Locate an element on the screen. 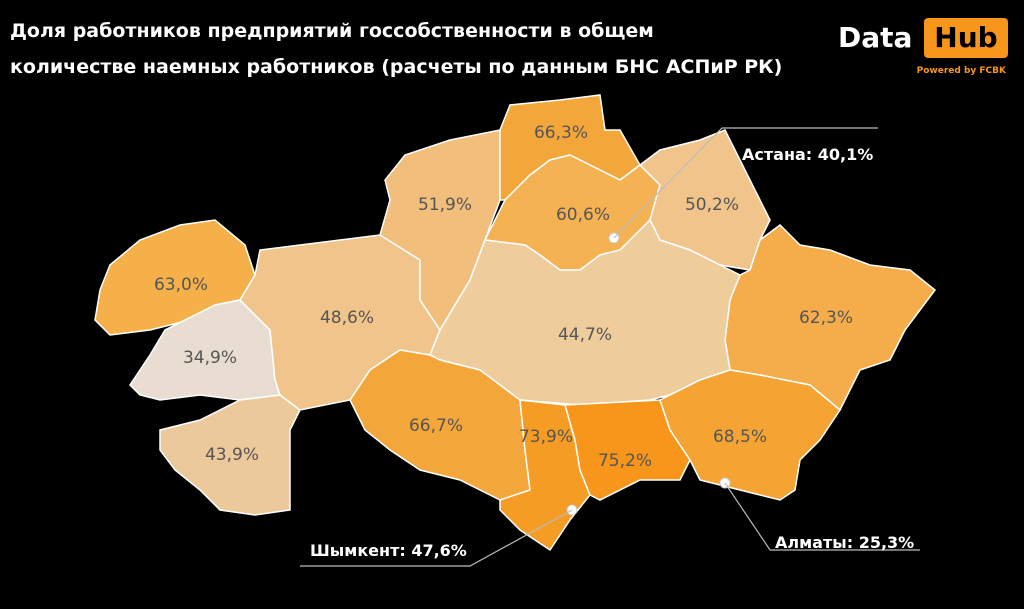  region-label: 51,9% is located at coordinates (445, 205).